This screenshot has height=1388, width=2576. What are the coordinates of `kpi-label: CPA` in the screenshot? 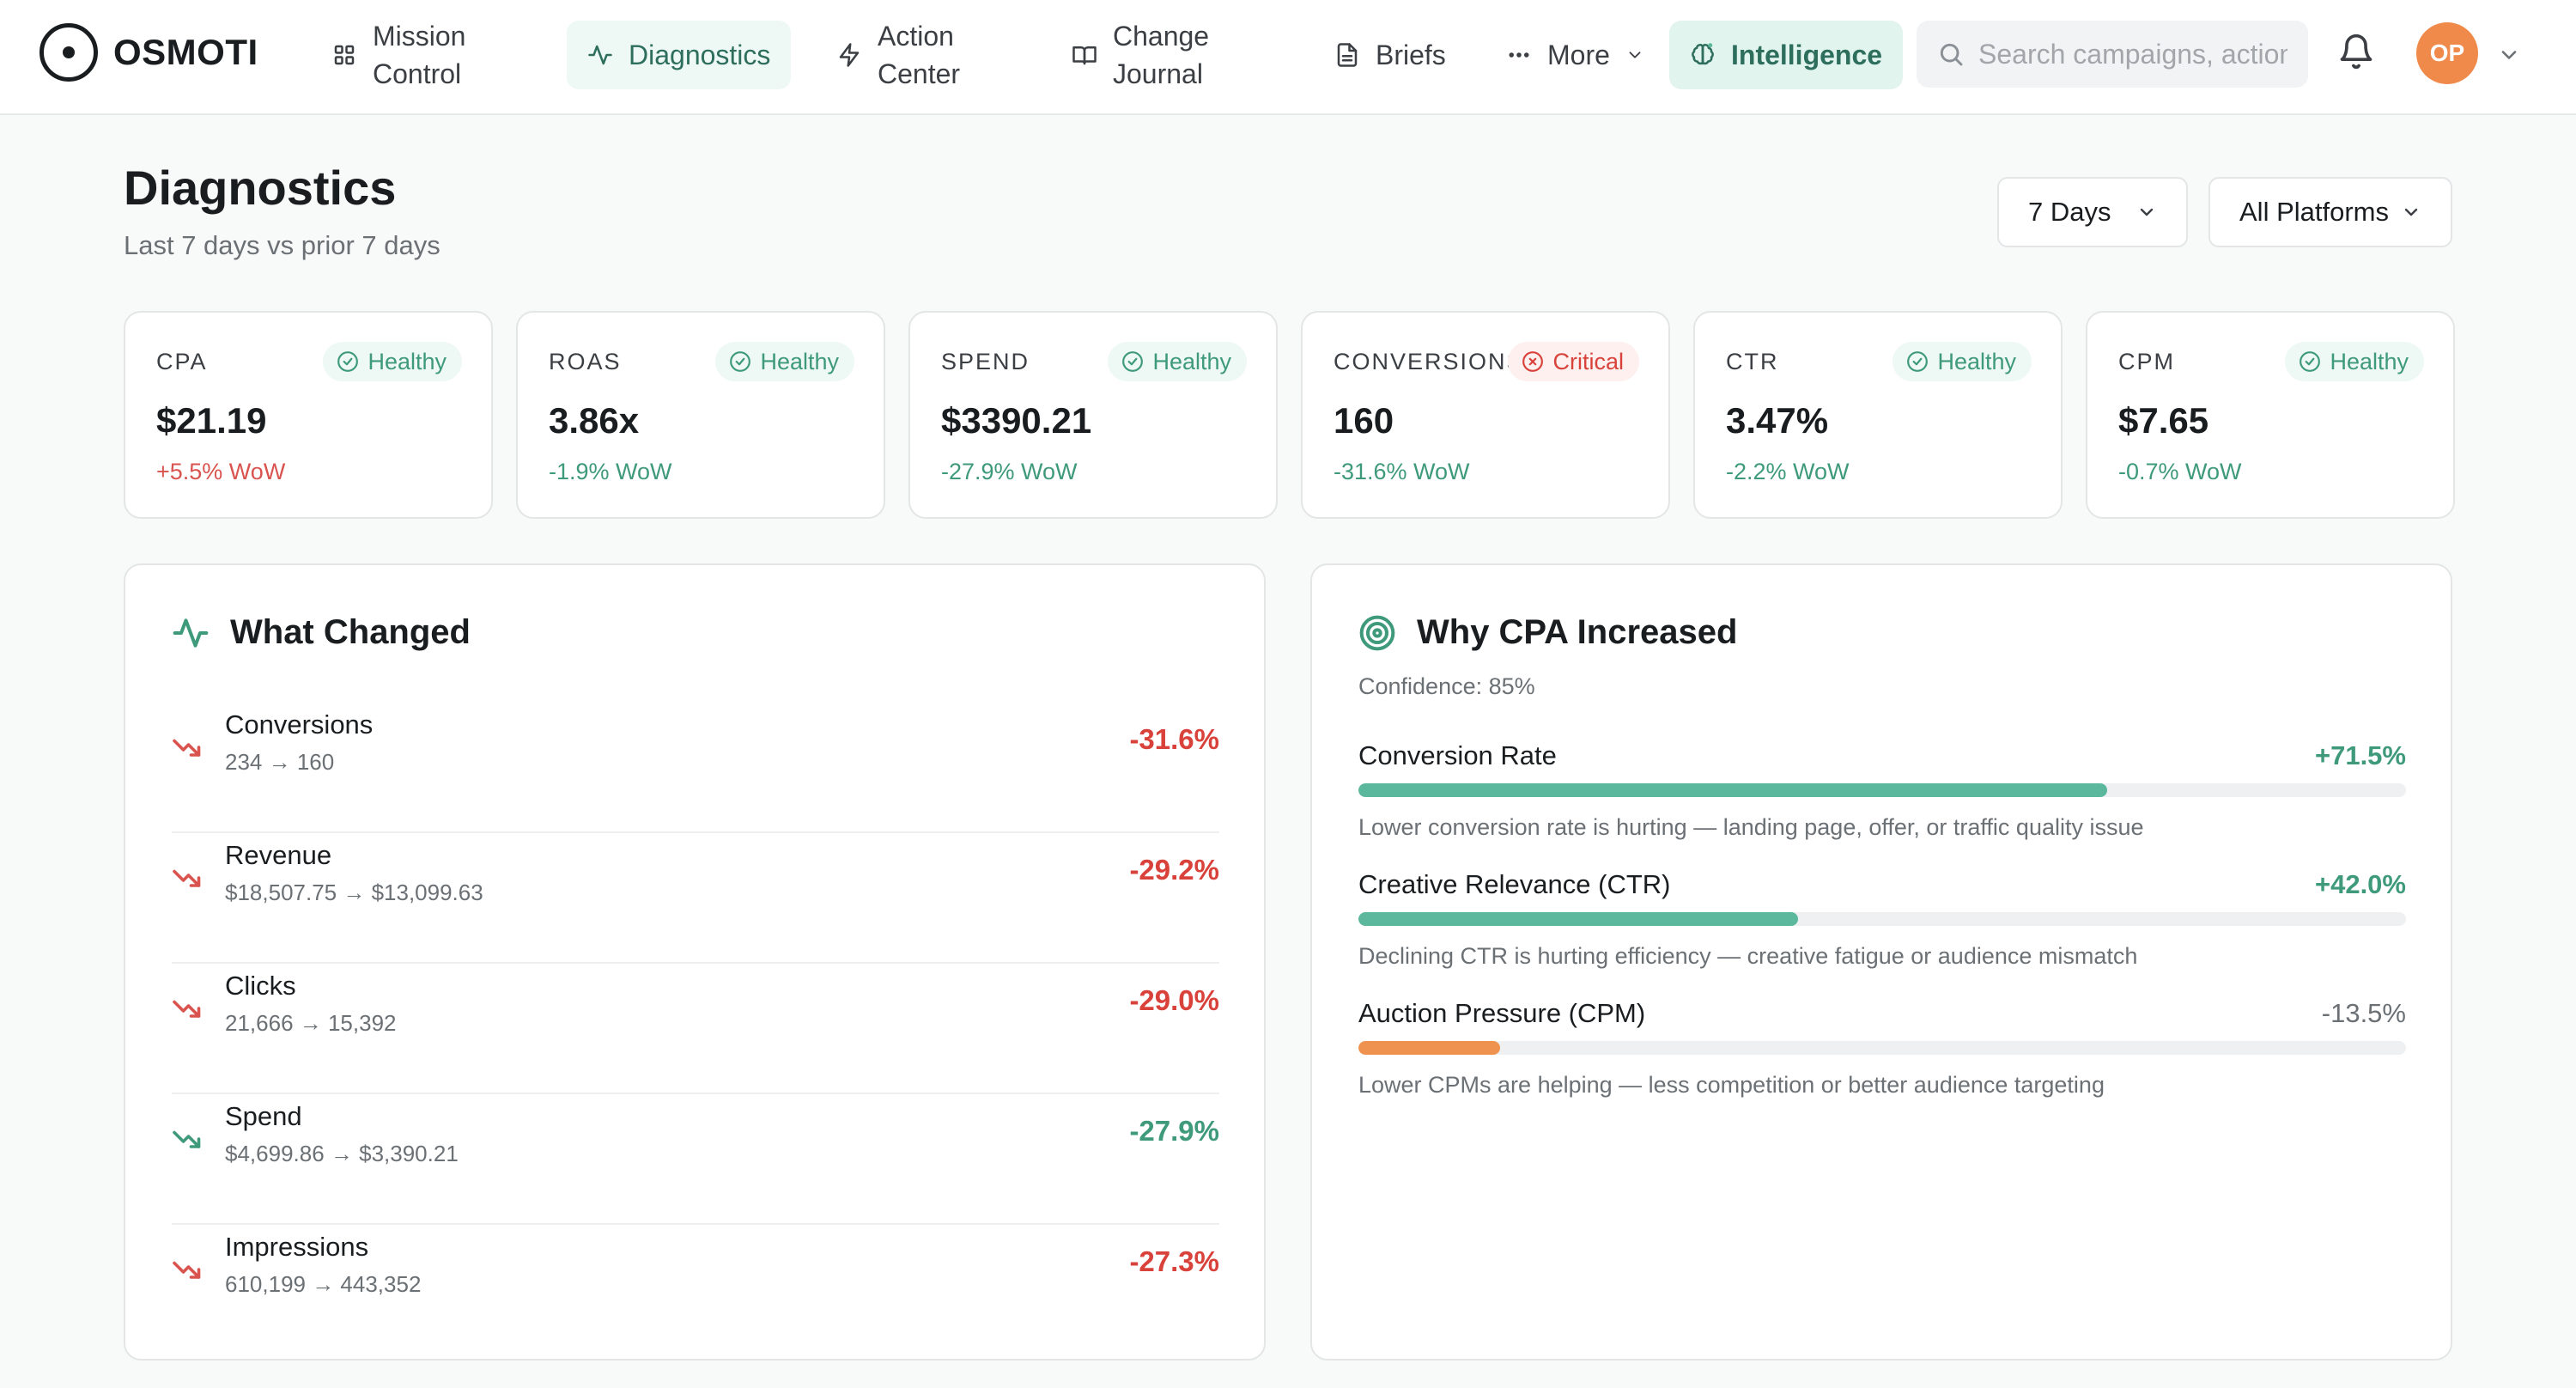 It's located at (182, 361).